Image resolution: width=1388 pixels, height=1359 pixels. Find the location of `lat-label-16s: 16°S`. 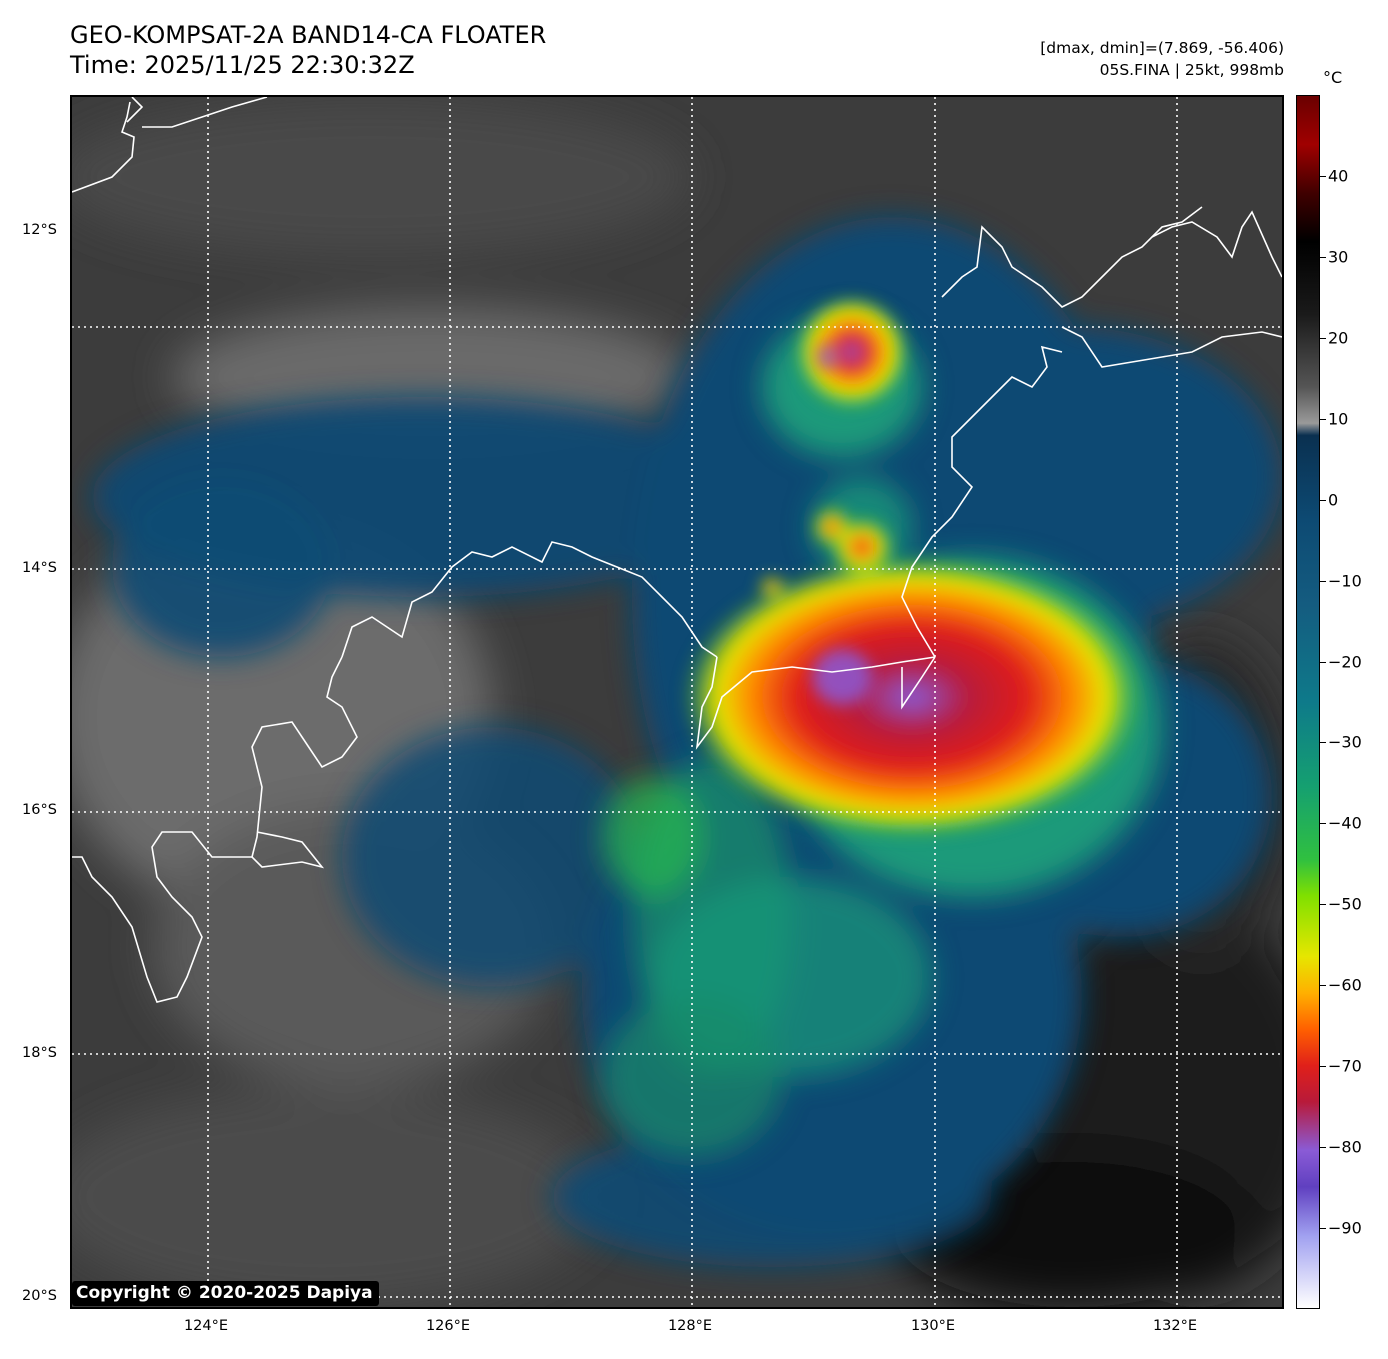

lat-label-16s: 16°S is located at coordinates (39, 810).